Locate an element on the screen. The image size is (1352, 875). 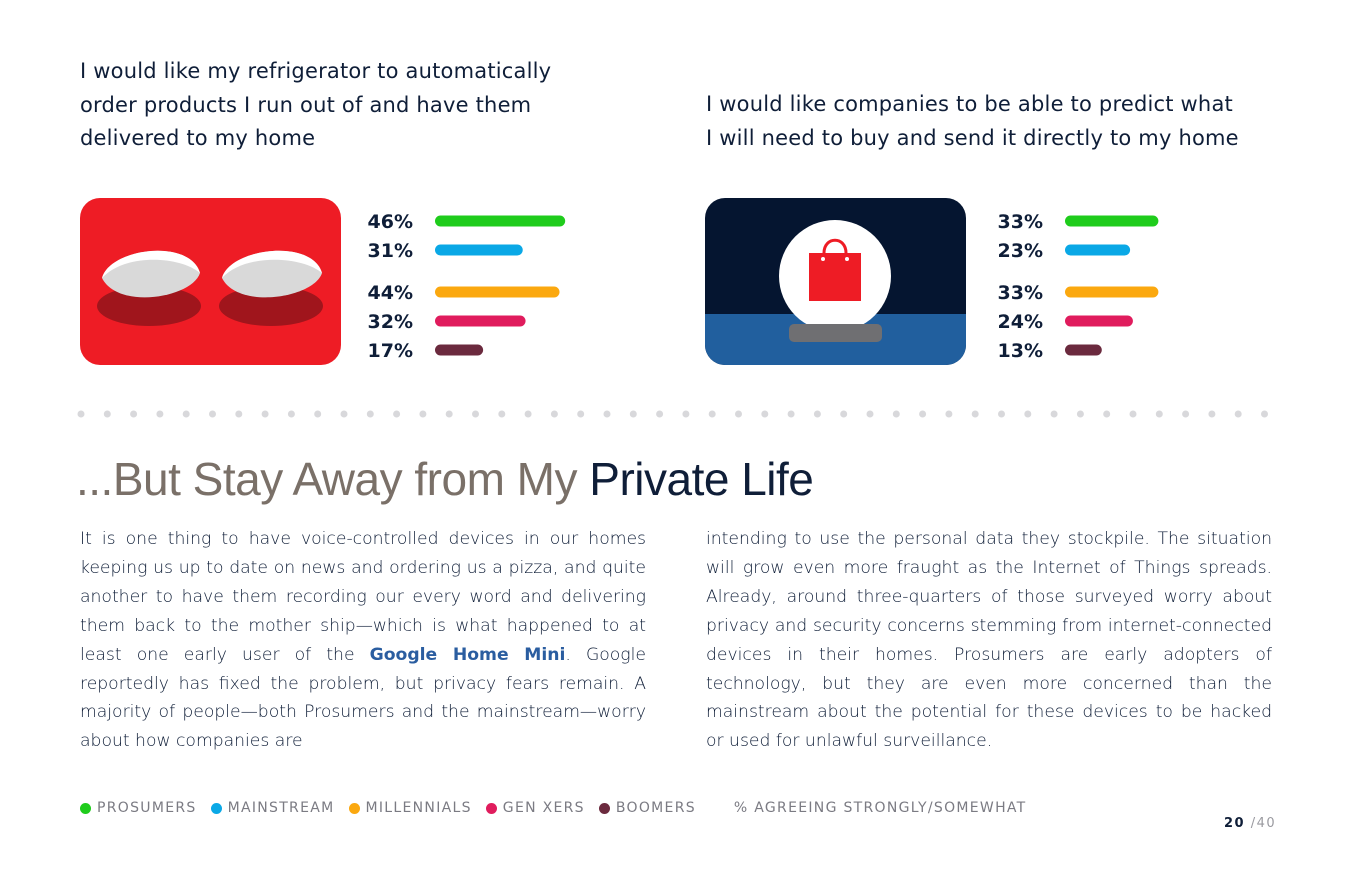
page-current: 20 is located at coordinates (1235, 823).